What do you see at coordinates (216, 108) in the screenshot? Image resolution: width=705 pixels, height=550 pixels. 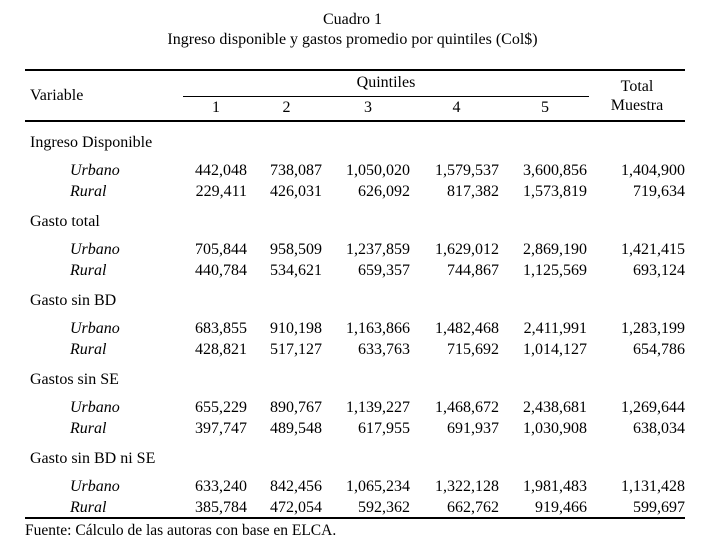 I see `quintile-column-header-1: 1` at bounding box center [216, 108].